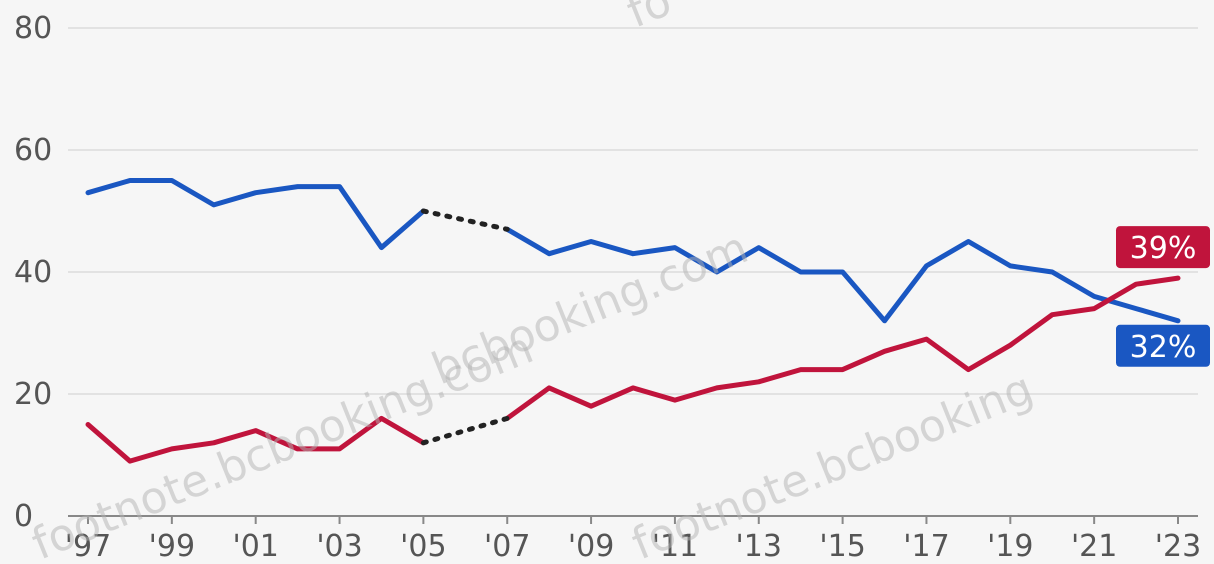  What do you see at coordinates (926, 546) in the screenshot?
I see `x-tick-label: '17` at bounding box center [926, 546].